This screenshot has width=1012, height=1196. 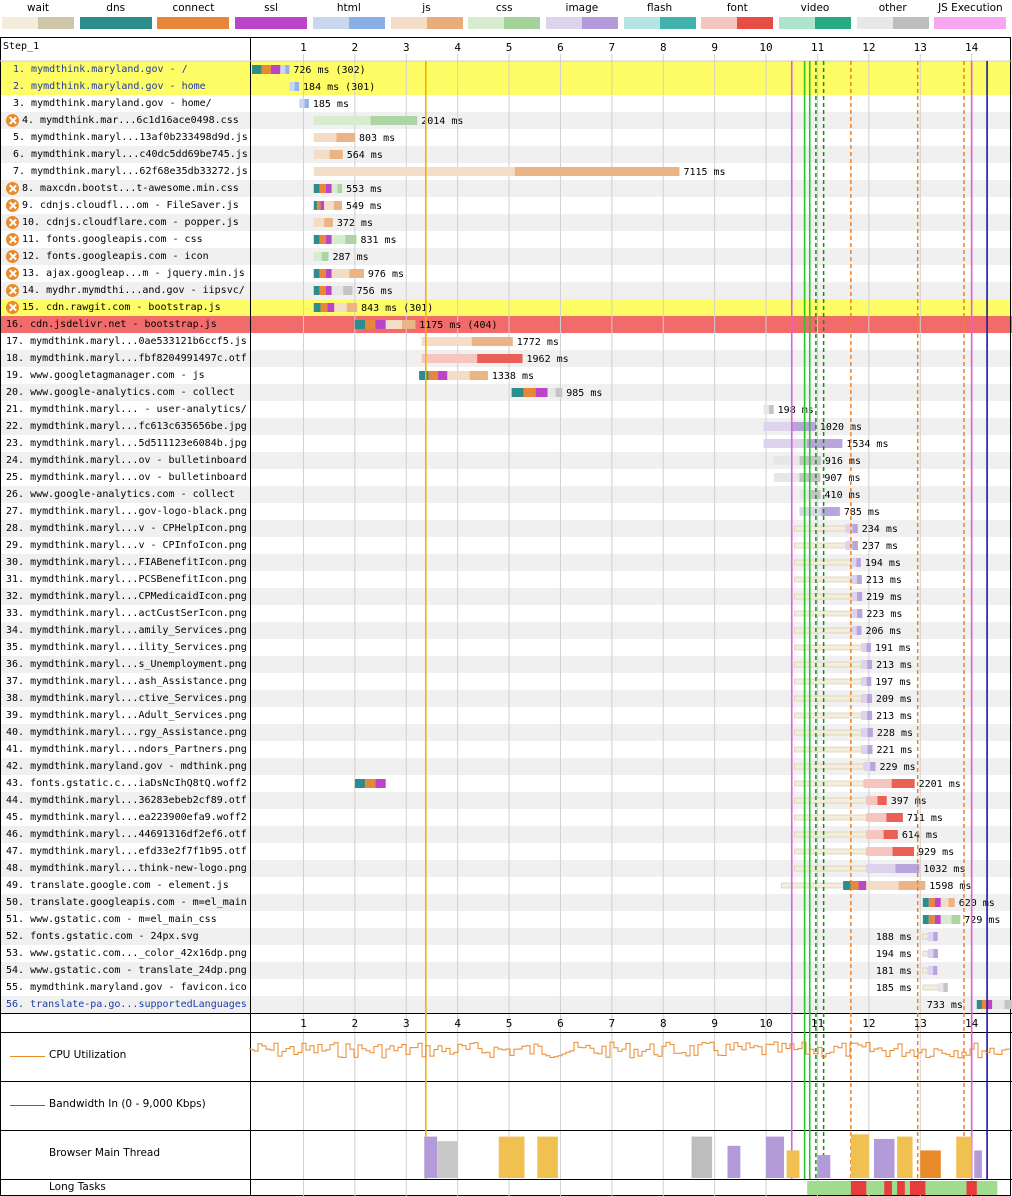 I want to click on request-row-label: 13. ajax.googleap...m - jquery.min.js, so click(x=125, y=273).